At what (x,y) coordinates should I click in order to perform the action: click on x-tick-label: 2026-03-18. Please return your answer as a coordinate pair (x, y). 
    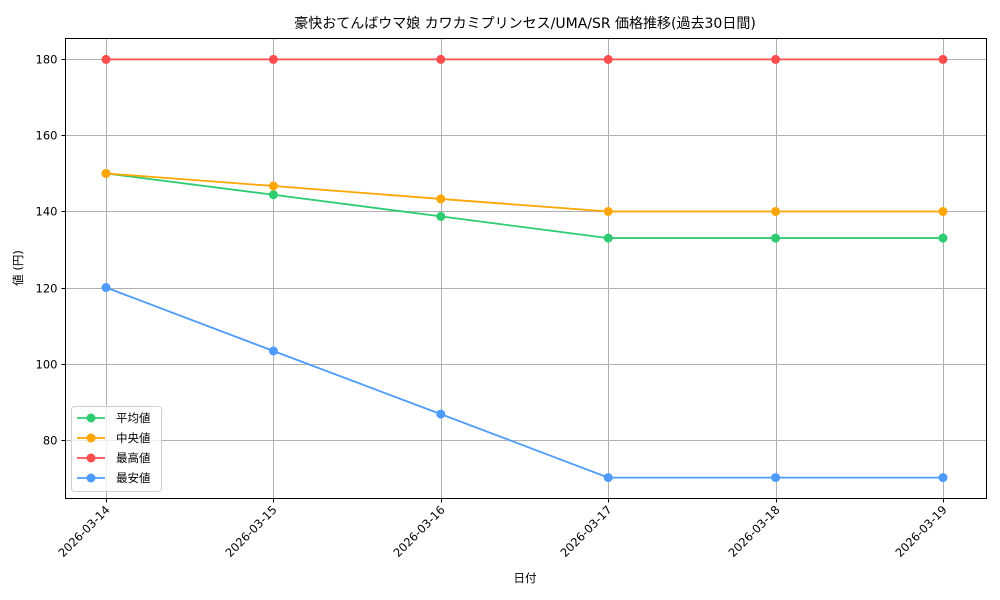
    Looking at the image, I should click on (753, 531).